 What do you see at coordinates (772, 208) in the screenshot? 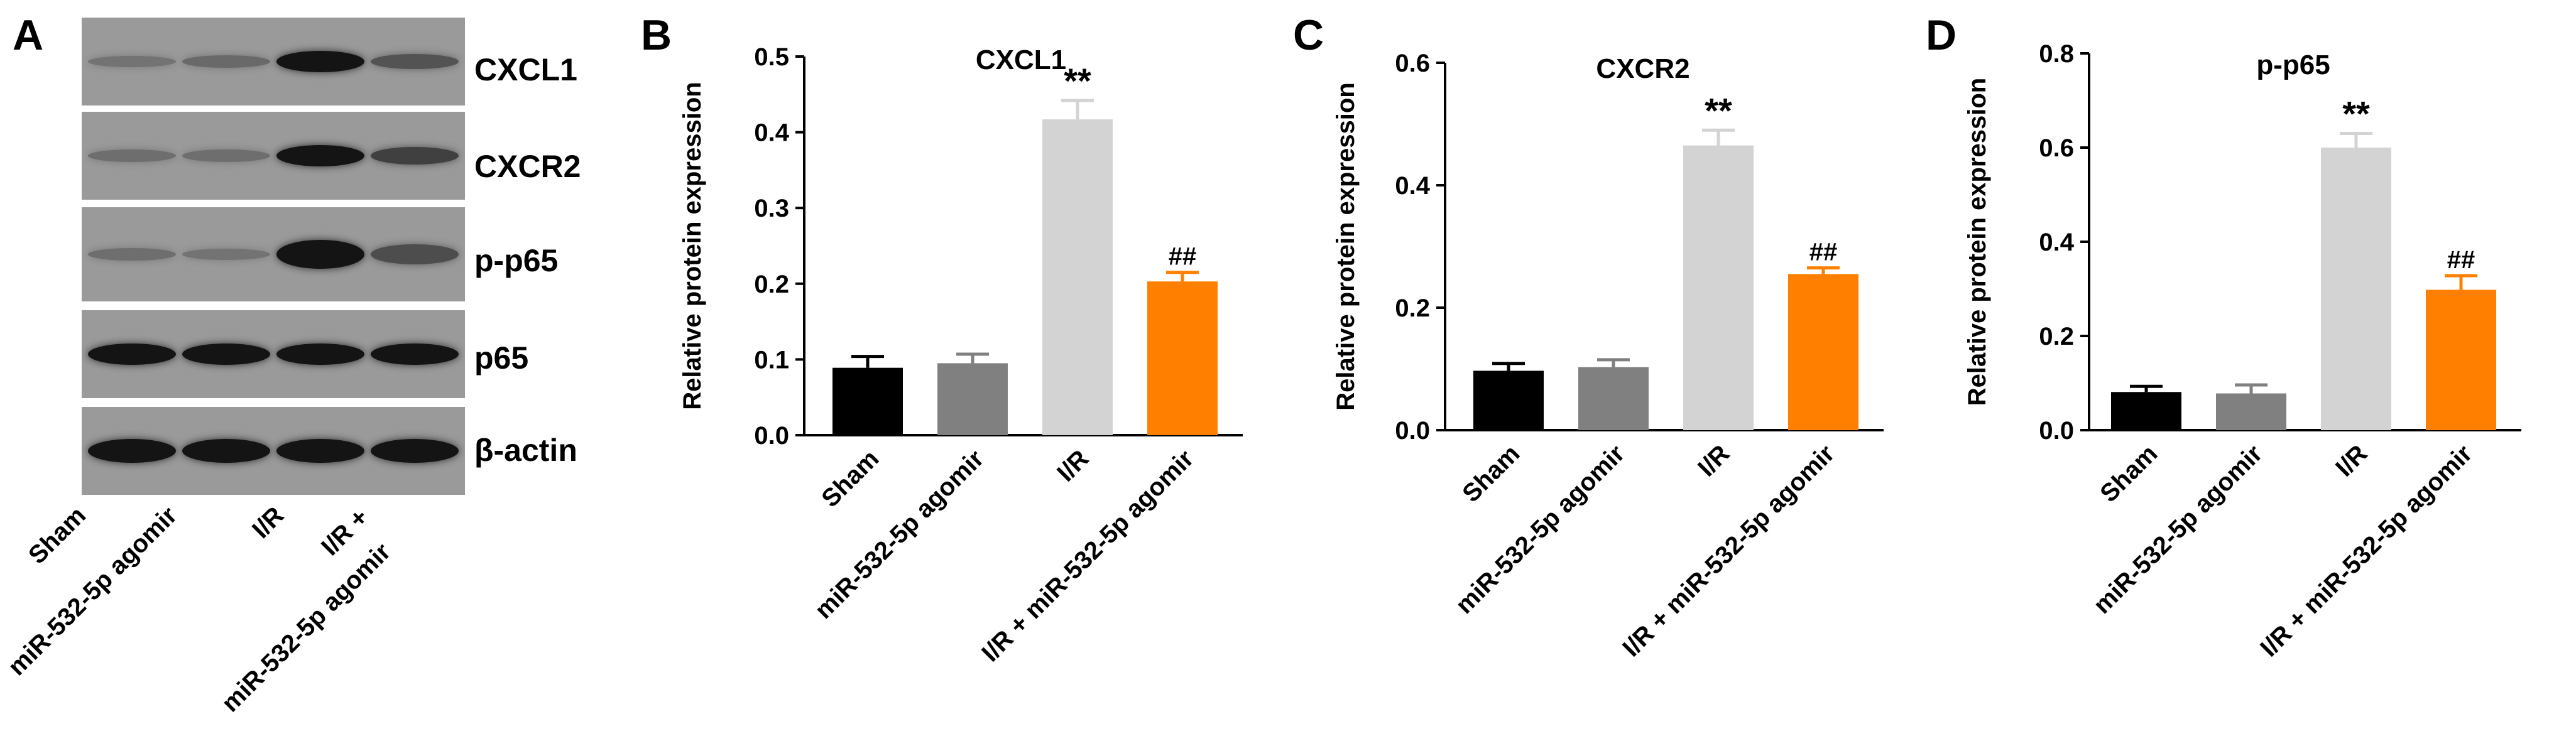
I see `y-tick-label: 0.3` at bounding box center [772, 208].